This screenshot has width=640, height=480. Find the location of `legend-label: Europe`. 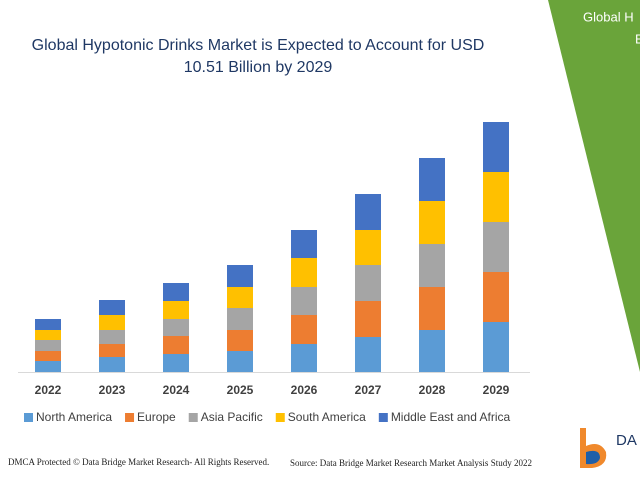

legend-label: Europe is located at coordinates (156, 417).